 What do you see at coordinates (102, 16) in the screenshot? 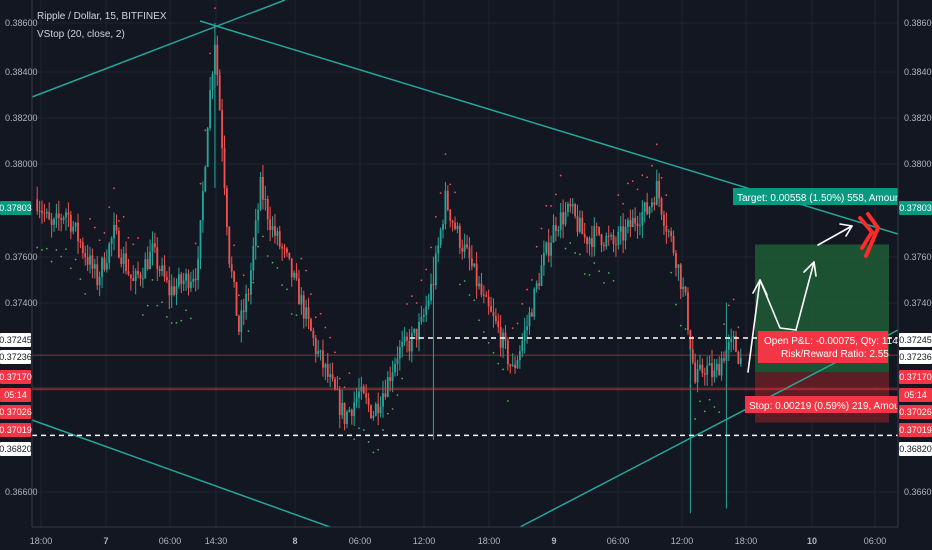
I see `symbol-title: Ripple / Dollar, 15, BITFINEX` at bounding box center [102, 16].